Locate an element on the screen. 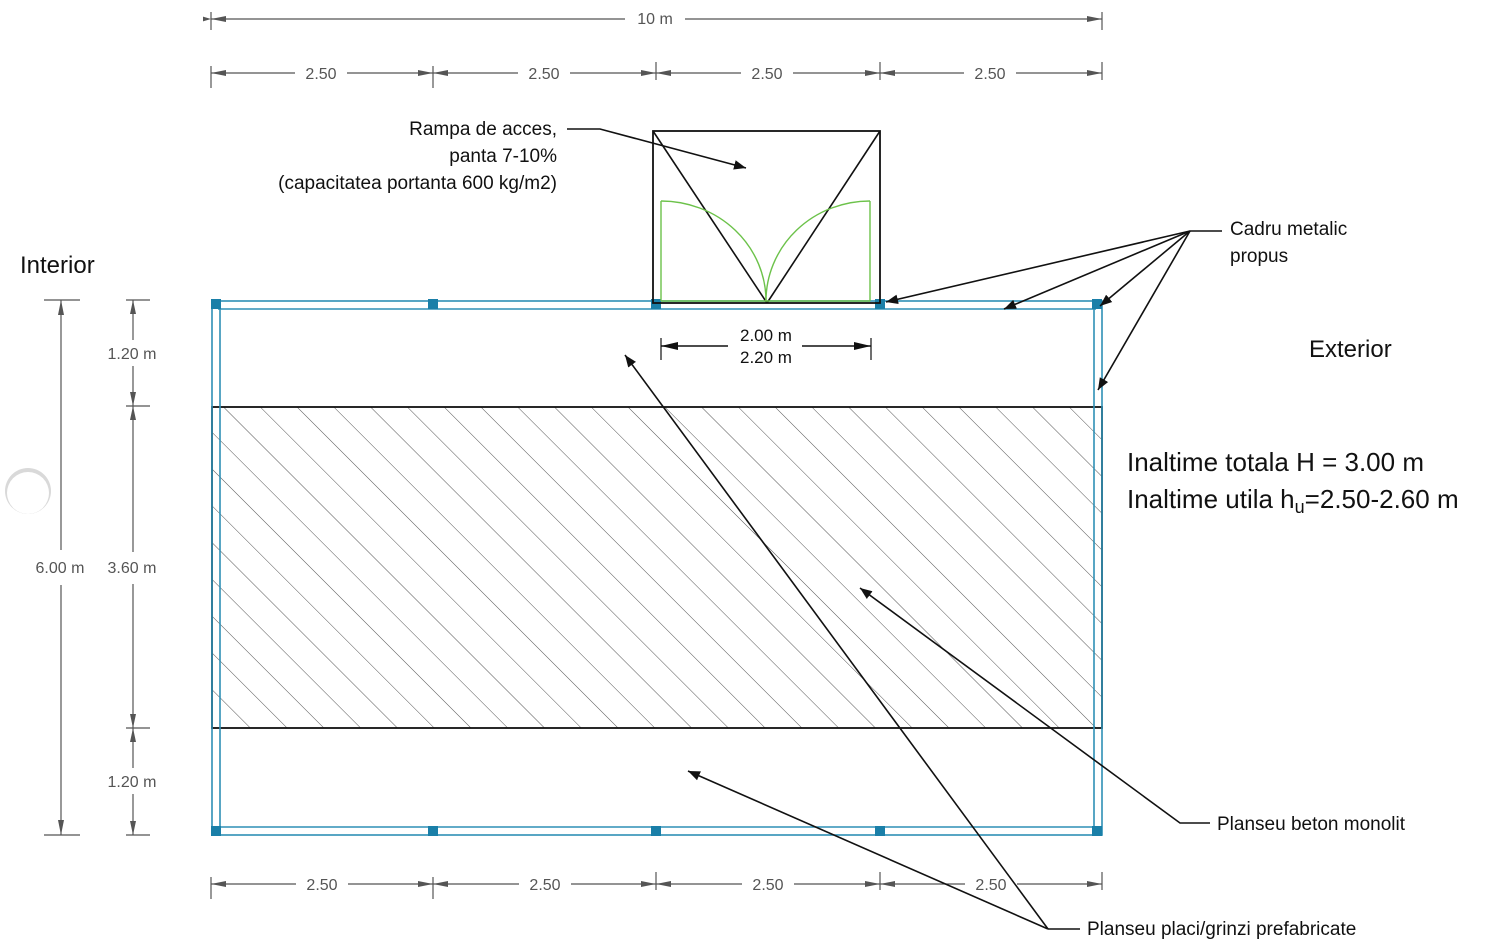  total-width-label: 10 m is located at coordinates (655, 19).